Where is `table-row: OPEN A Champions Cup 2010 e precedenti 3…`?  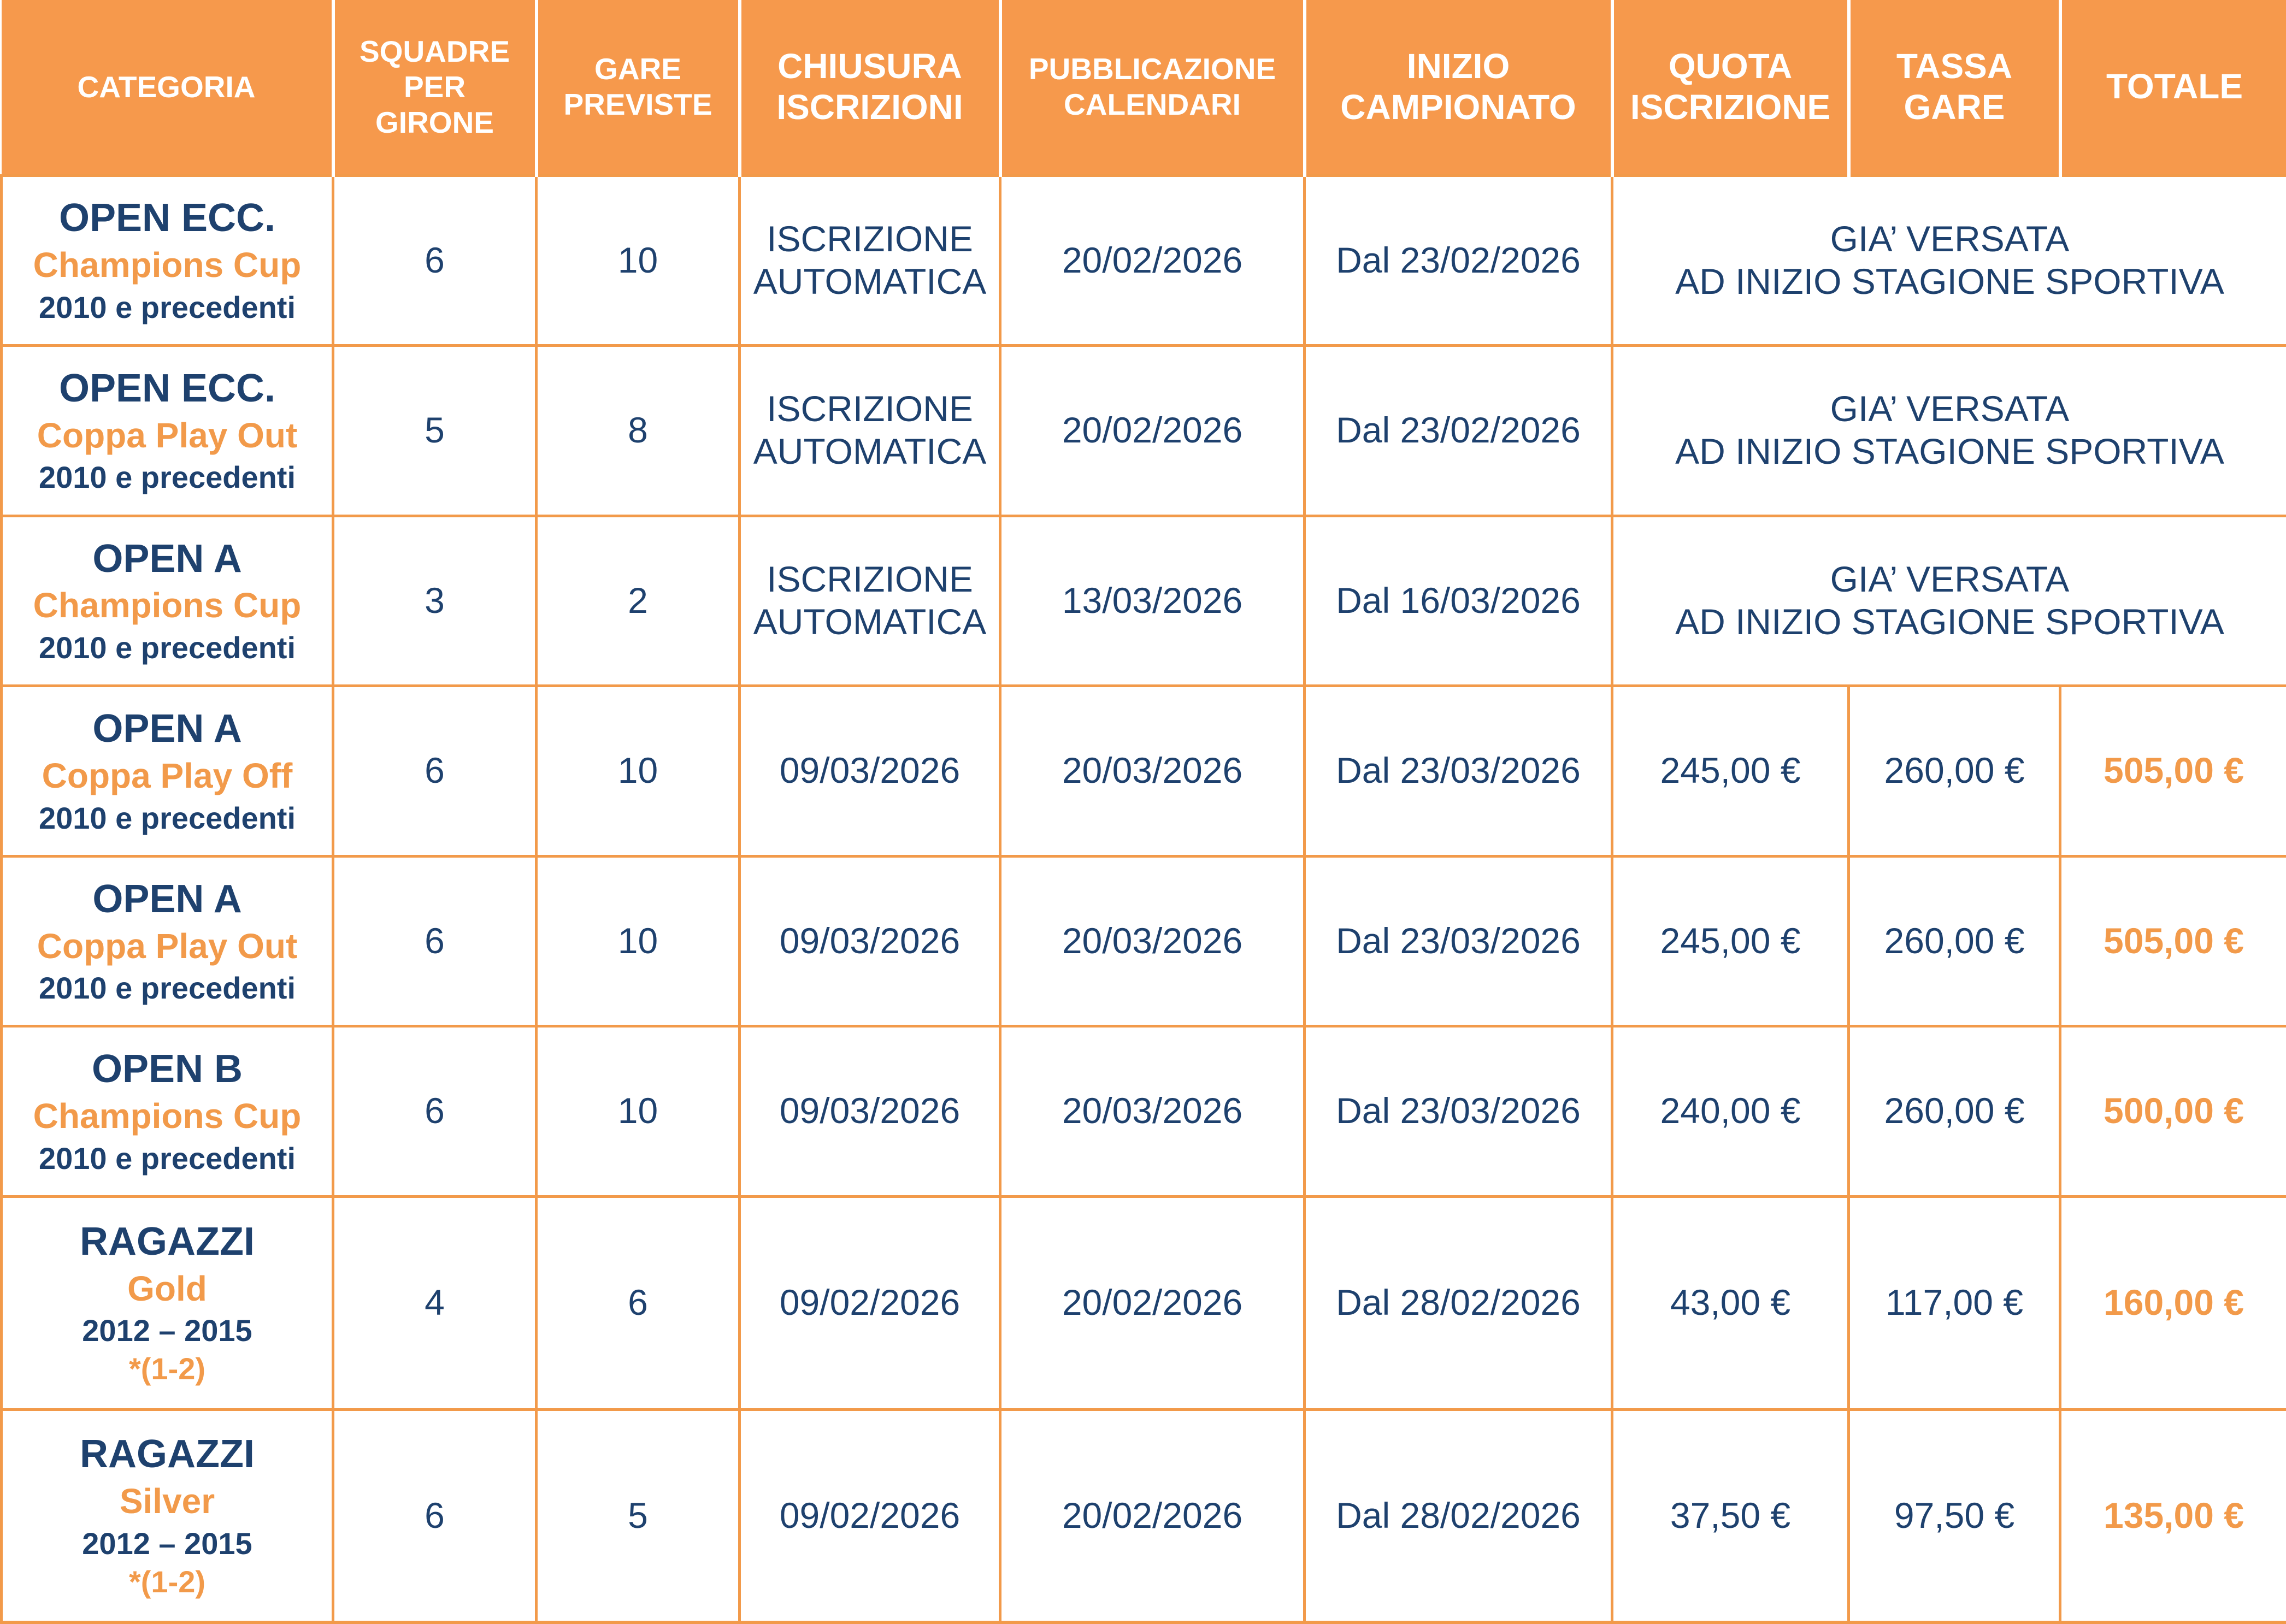
table-row: OPEN A Champions Cup 2010 e precedenti 3… is located at coordinates (1143, 601).